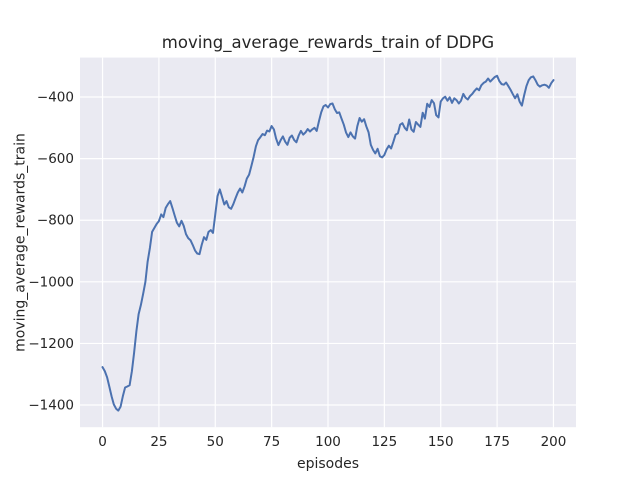  Describe the element at coordinates (215, 442) in the screenshot. I see `x-tick-label: 50` at that location.